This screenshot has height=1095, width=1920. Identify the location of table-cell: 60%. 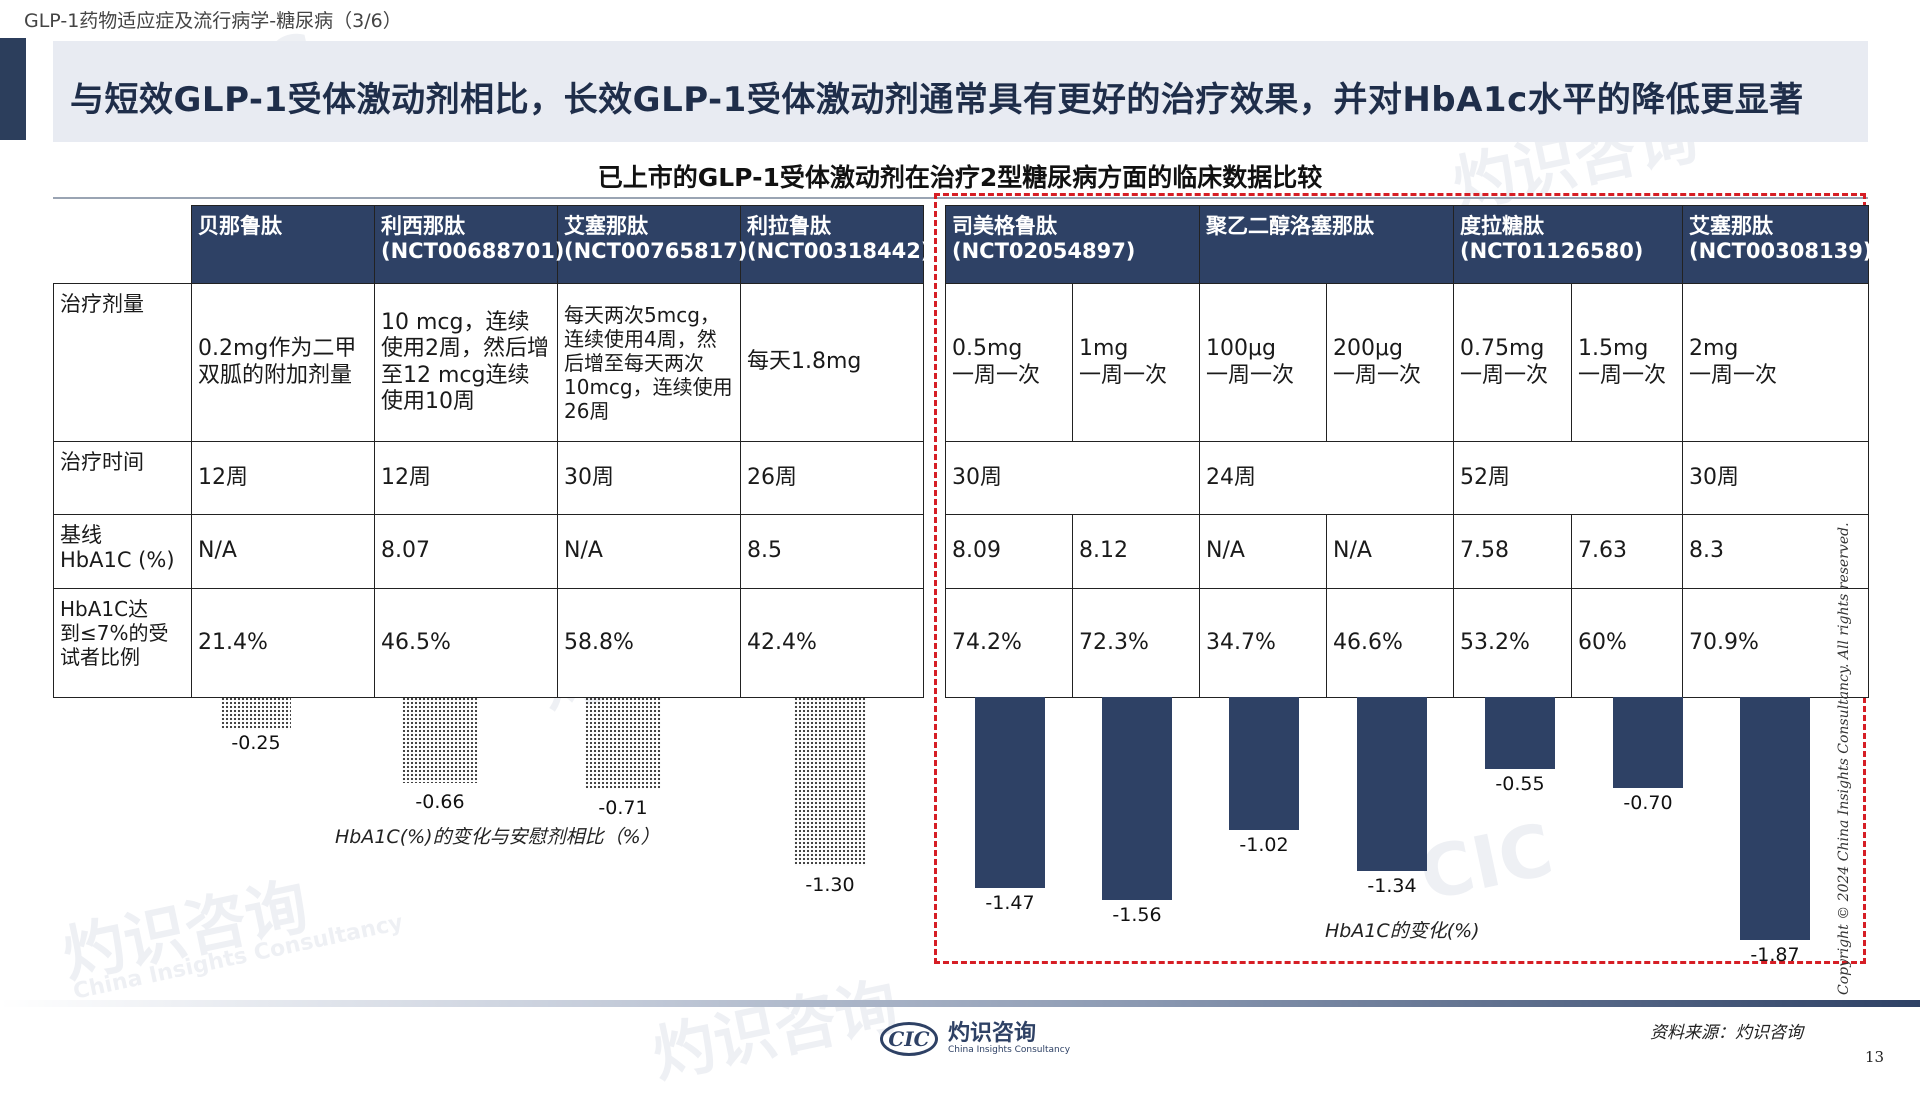
(1627, 643).